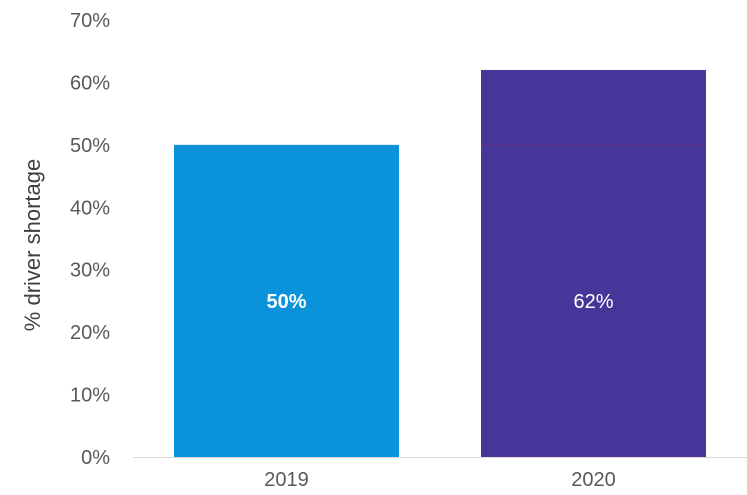  What do you see at coordinates (439, 302) in the screenshot?
I see `data-labels: 50% 62%` at bounding box center [439, 302].